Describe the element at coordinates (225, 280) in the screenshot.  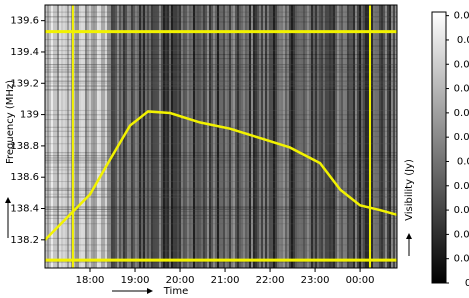
I see `x-tick-label: 21:00` at that location.